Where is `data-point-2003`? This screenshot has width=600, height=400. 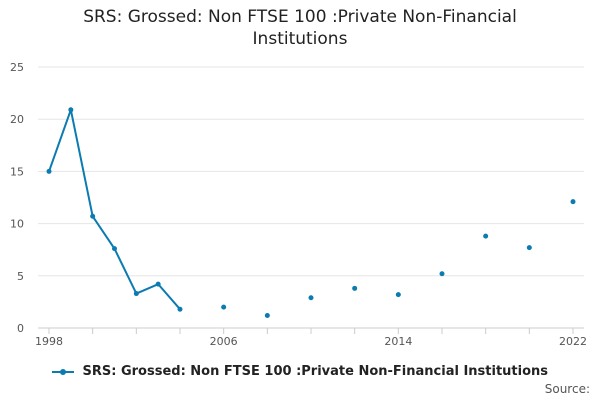
data-point-2003 is located at coordinates (158, 284).